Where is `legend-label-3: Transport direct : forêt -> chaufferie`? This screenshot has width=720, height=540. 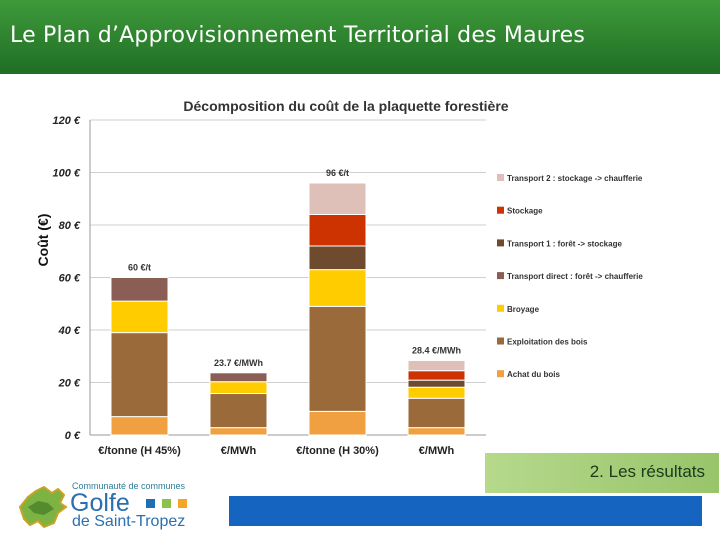 legend-label-3: Transport direct : forêt -> chaufferie is located at coordinates (575, 276).